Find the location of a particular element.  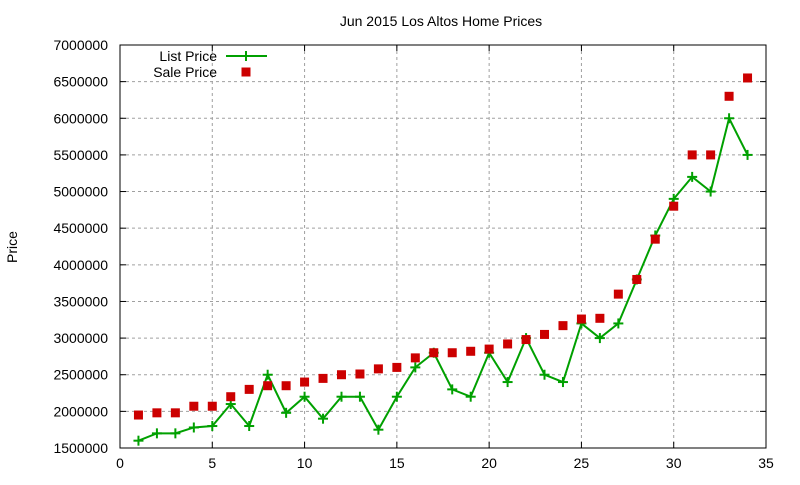

legend-label: List Price is located at coordinates (188, 56).